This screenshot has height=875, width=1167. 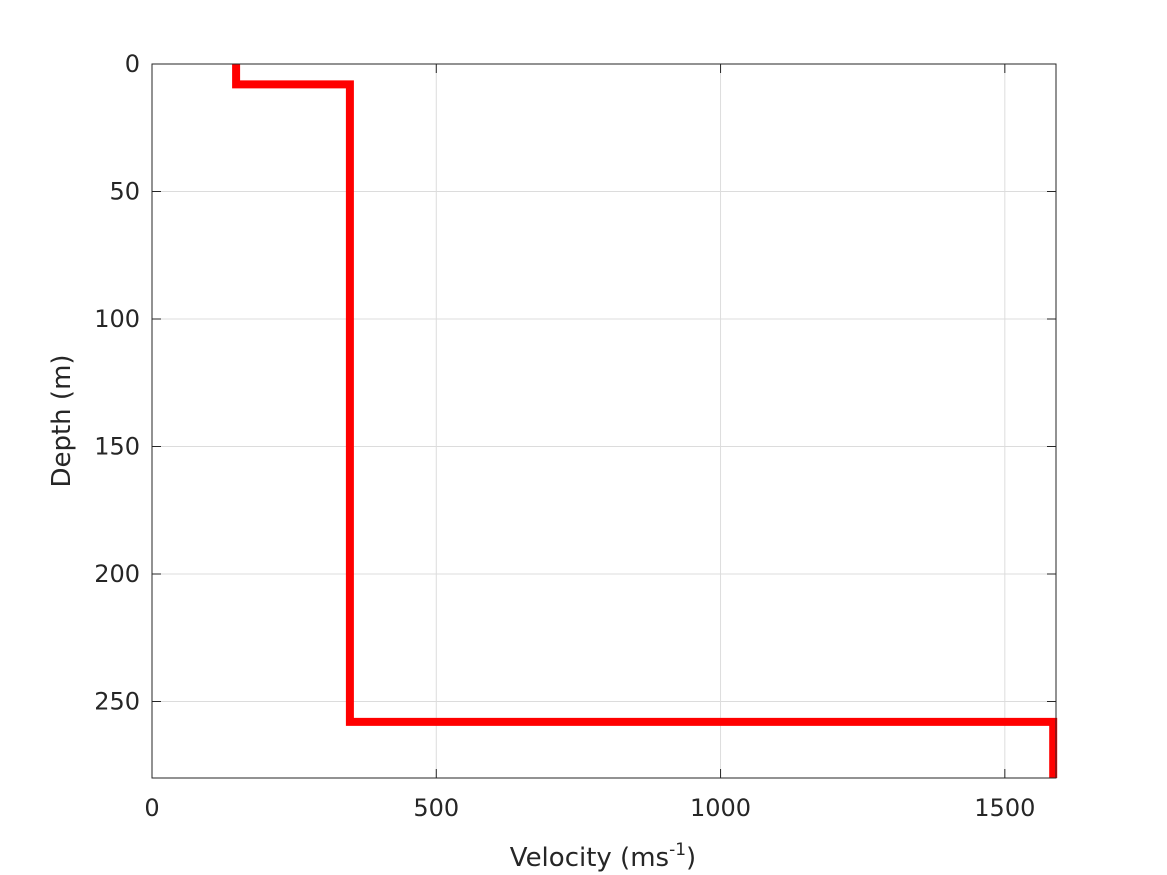 What do you see at coordinates (117, 702) in the screenshot?
I see `y-tick-label: 250` at bounding box center [117, 702].